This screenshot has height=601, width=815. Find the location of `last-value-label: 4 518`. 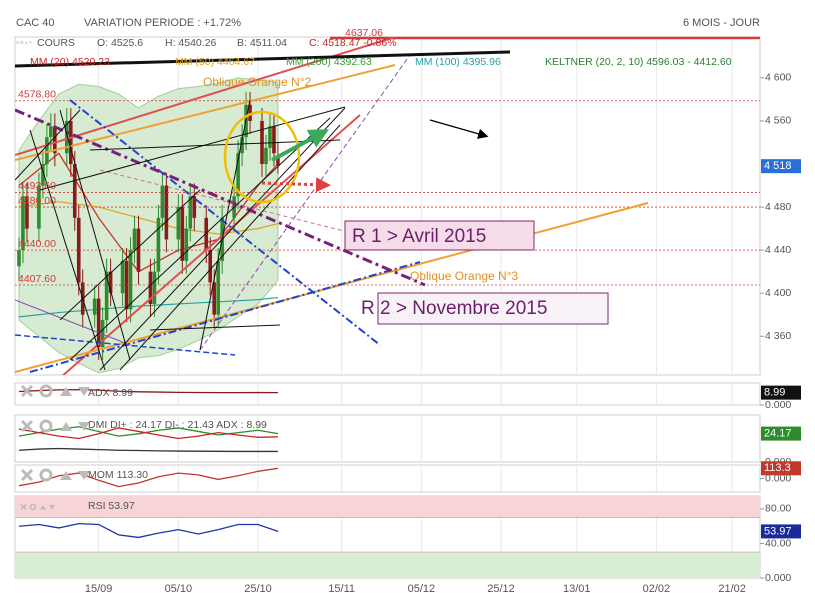

last-value-label: 4 518 is located at coordinates (778, 166).